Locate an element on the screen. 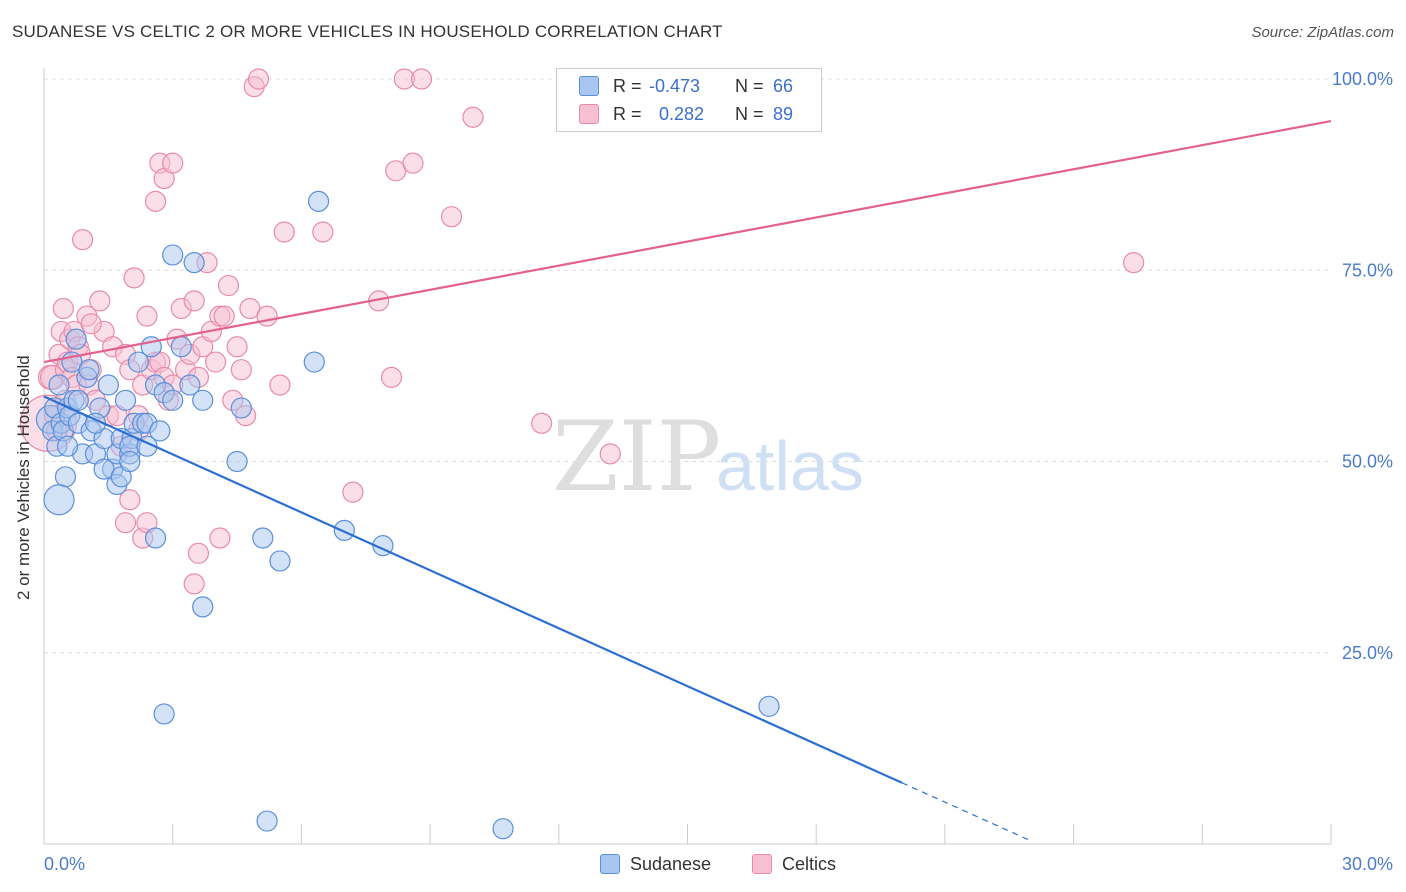 The width and height of the screenshot is (1406, 892). x-tick-label: 30.0% is located at coordinates (1367, 864).